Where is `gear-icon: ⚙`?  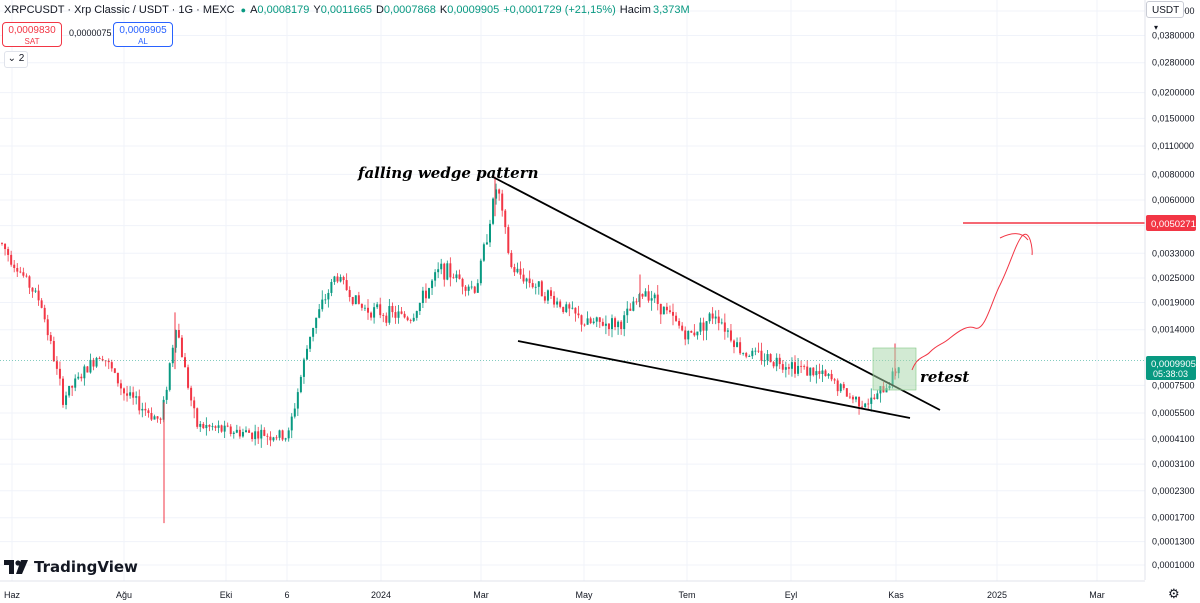
gear-icon: ⚙ is located at coordinates (1174, 593).